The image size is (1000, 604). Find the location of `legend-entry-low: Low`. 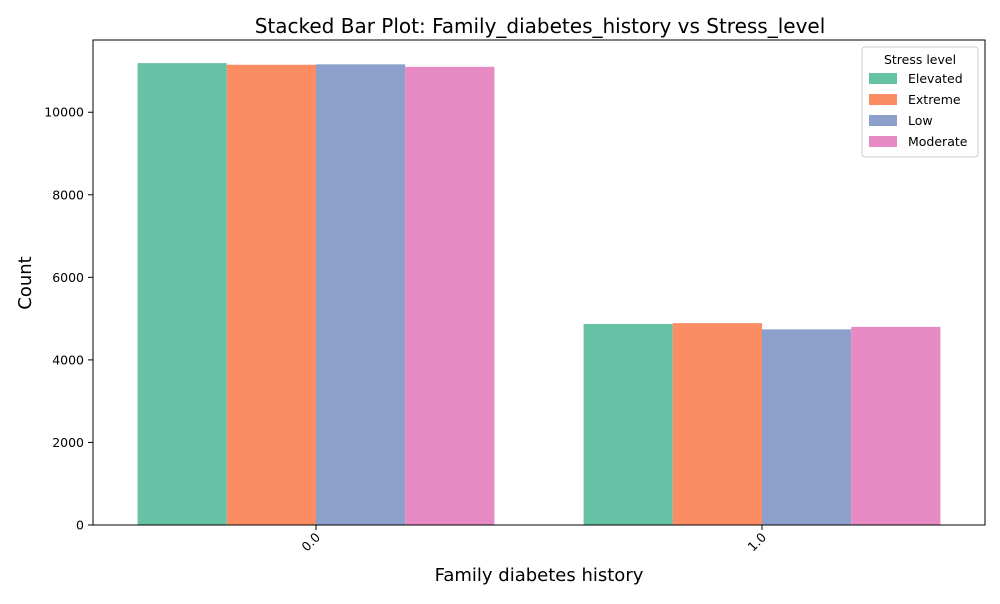

legend-entry-low: Low is located at coordinates (920, 120).